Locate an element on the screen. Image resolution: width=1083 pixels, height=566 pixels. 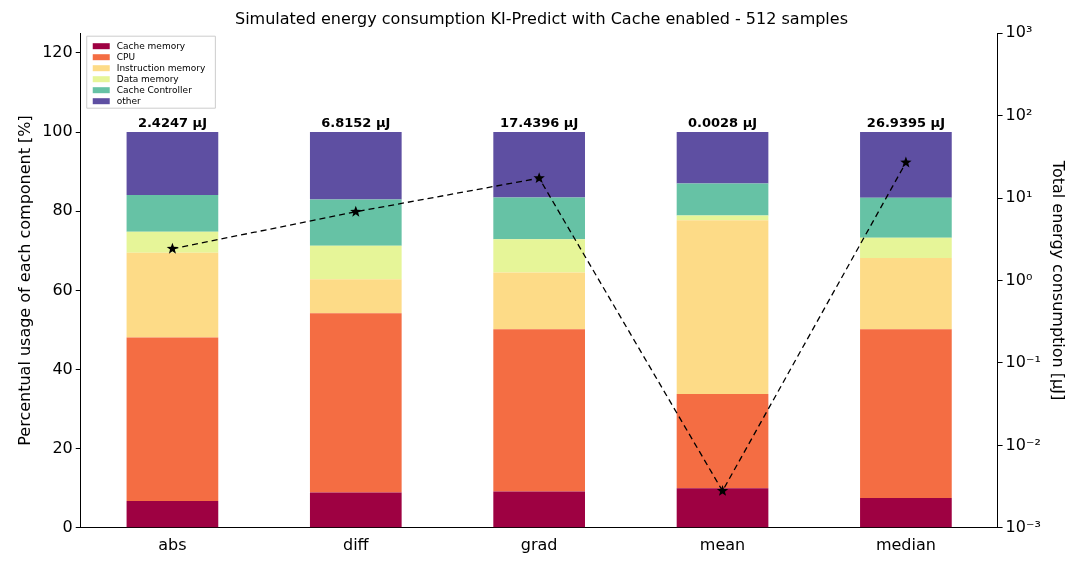
annotation: 26.9395 μJ is located at coordinates (905, 122).